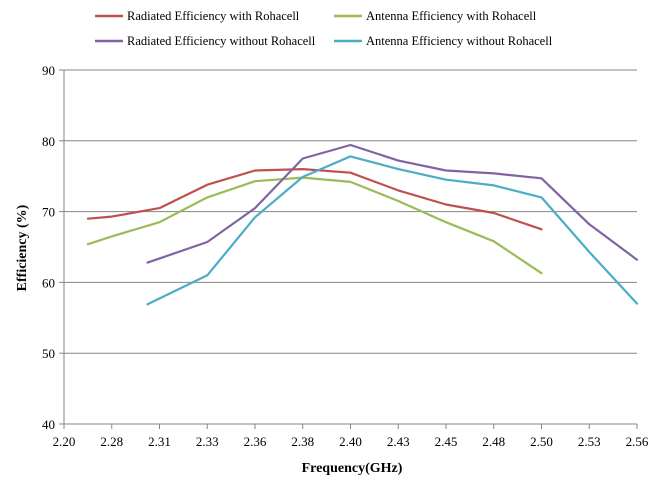 The width and height of the screenshot is (655, 480). Describe the element at coordinates (637, 441) in the screenshot. I see `x-tick-label: 2.56` at that location.